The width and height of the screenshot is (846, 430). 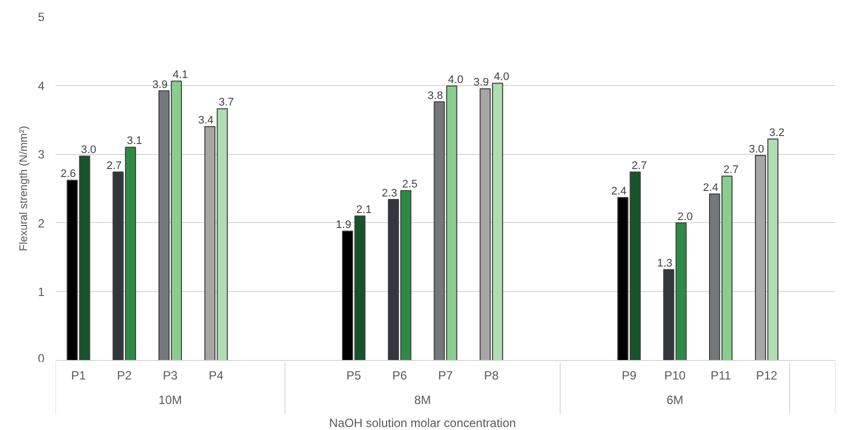 What do you see at coordinates (68, 174) in the screenshot?
I see `data-label: 2.6` at bounding box center [68, 174].